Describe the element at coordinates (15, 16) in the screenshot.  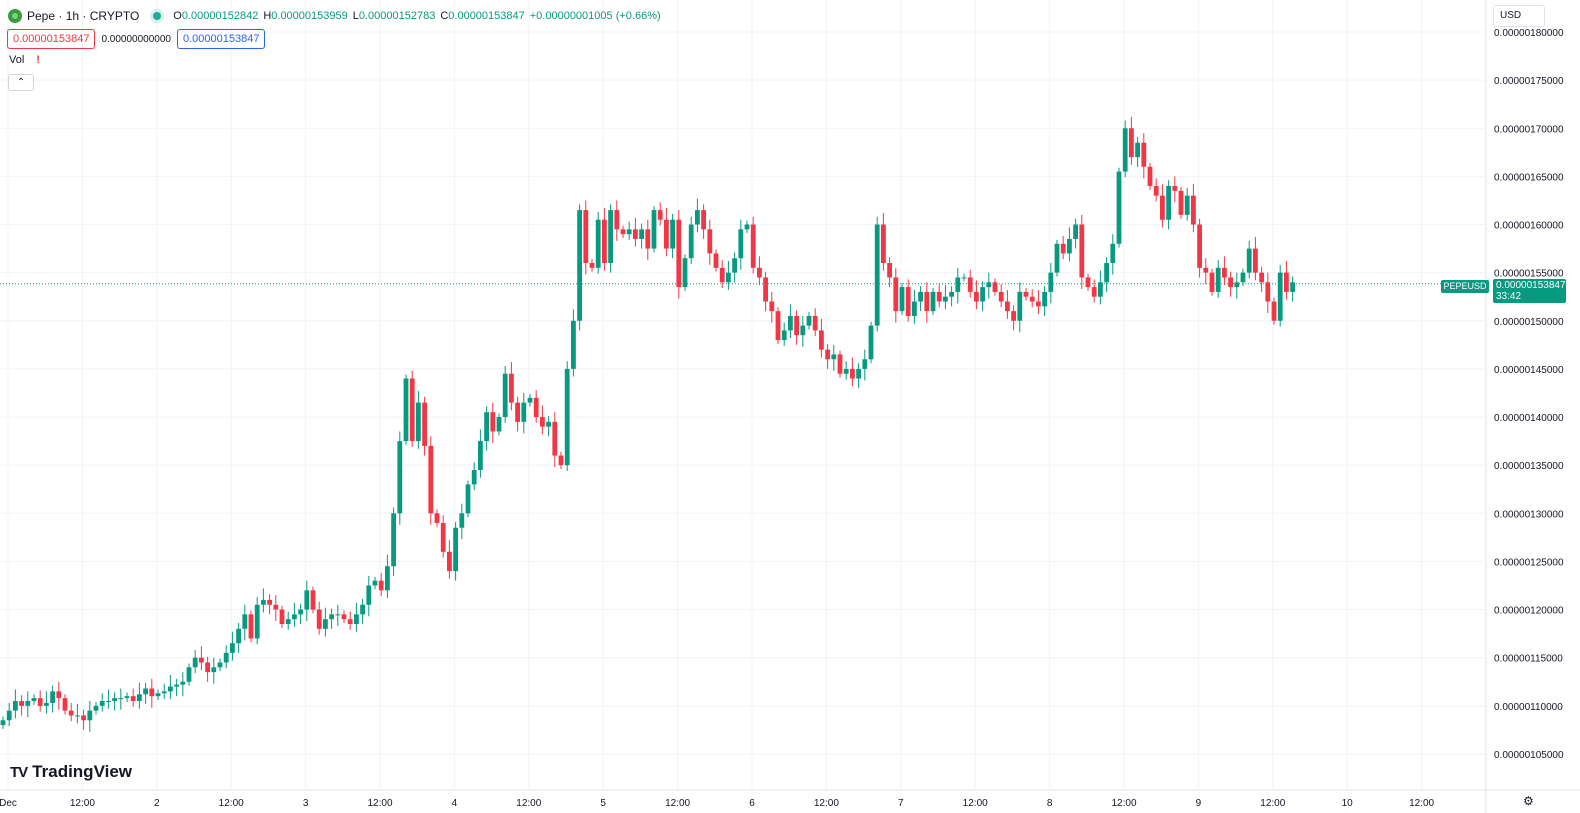
I see `pepe-coin-icon` at that location.